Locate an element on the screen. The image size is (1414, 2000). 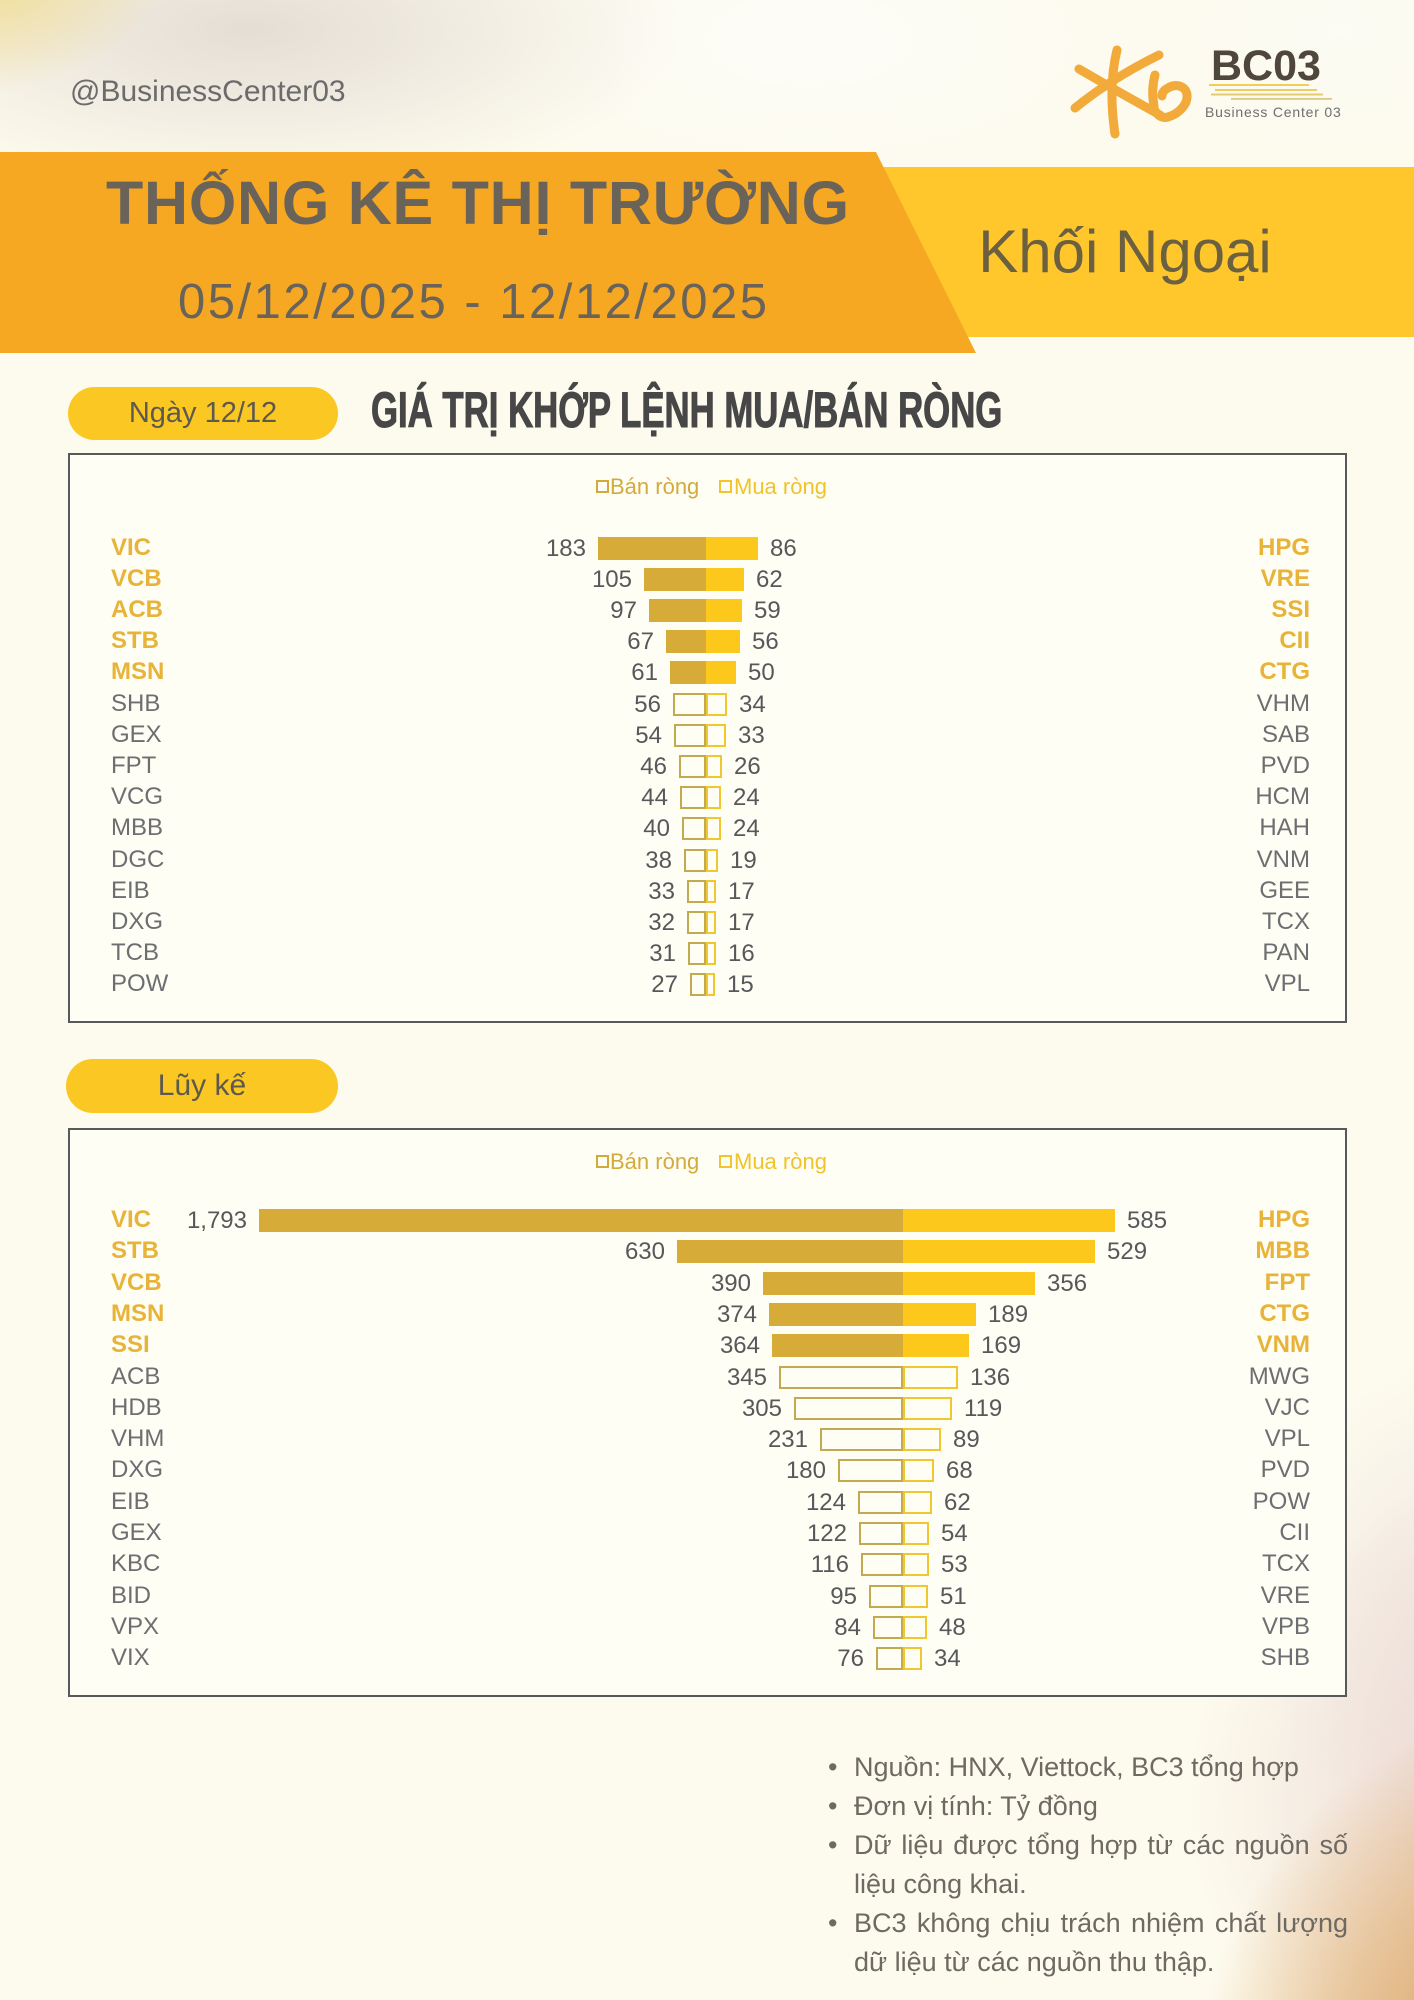
svg-text: BC03 is located at coordinates (1266, 66).